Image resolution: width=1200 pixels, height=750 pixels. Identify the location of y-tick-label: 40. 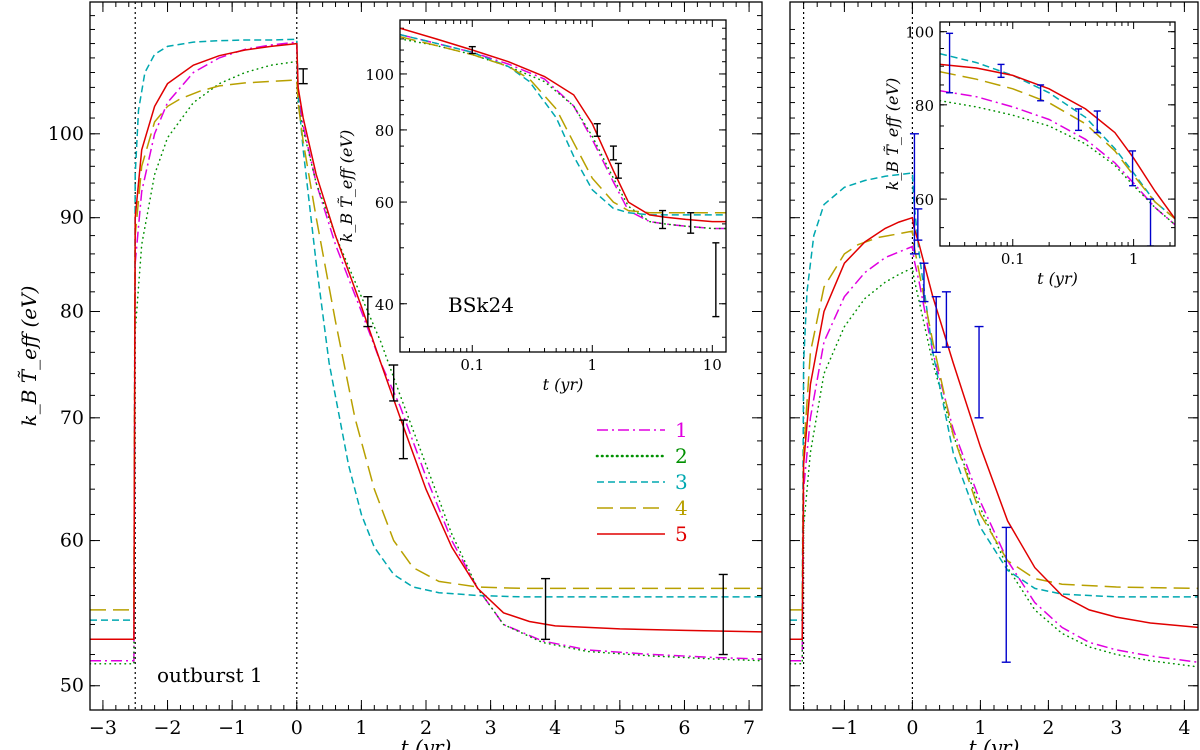
(384, 305).